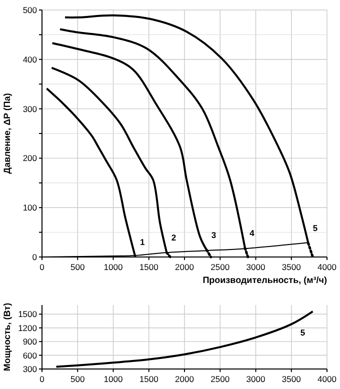 This screenshot has height=389, width=340. What do you see at coordinates (30, 355) in the screenshot?
I see `y-tick-label: 600` at bounding box center [30, 355].